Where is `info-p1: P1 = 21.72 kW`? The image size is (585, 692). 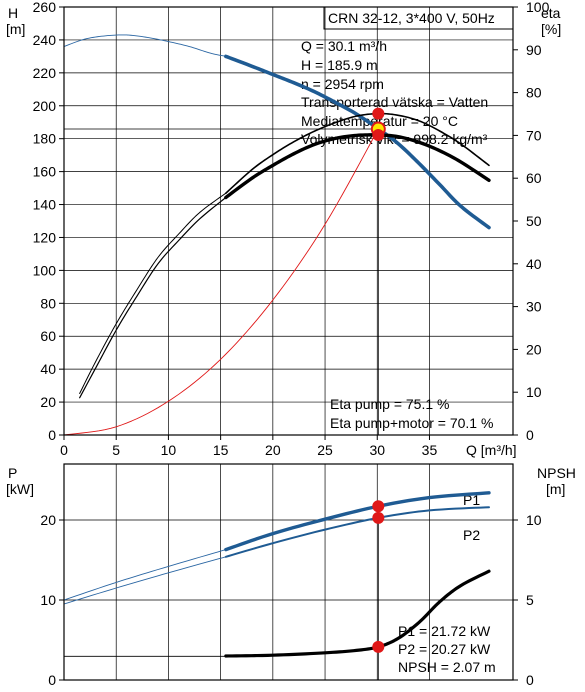 info-p1: P1 = 21.72 kW is located at coordinates (444, 631).